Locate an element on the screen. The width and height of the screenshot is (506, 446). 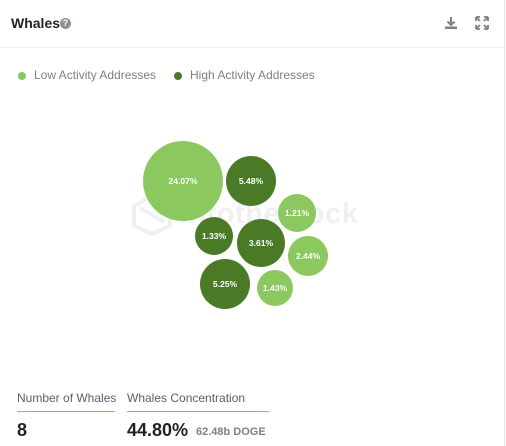
bubble-label: 1.33% is located at coordinates (214, 236).